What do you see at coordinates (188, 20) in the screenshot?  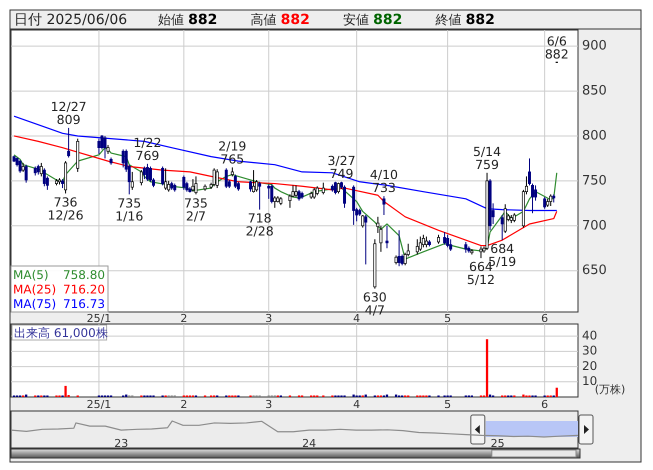 I see `text: 始値 882` at bounding box center [188, 20].